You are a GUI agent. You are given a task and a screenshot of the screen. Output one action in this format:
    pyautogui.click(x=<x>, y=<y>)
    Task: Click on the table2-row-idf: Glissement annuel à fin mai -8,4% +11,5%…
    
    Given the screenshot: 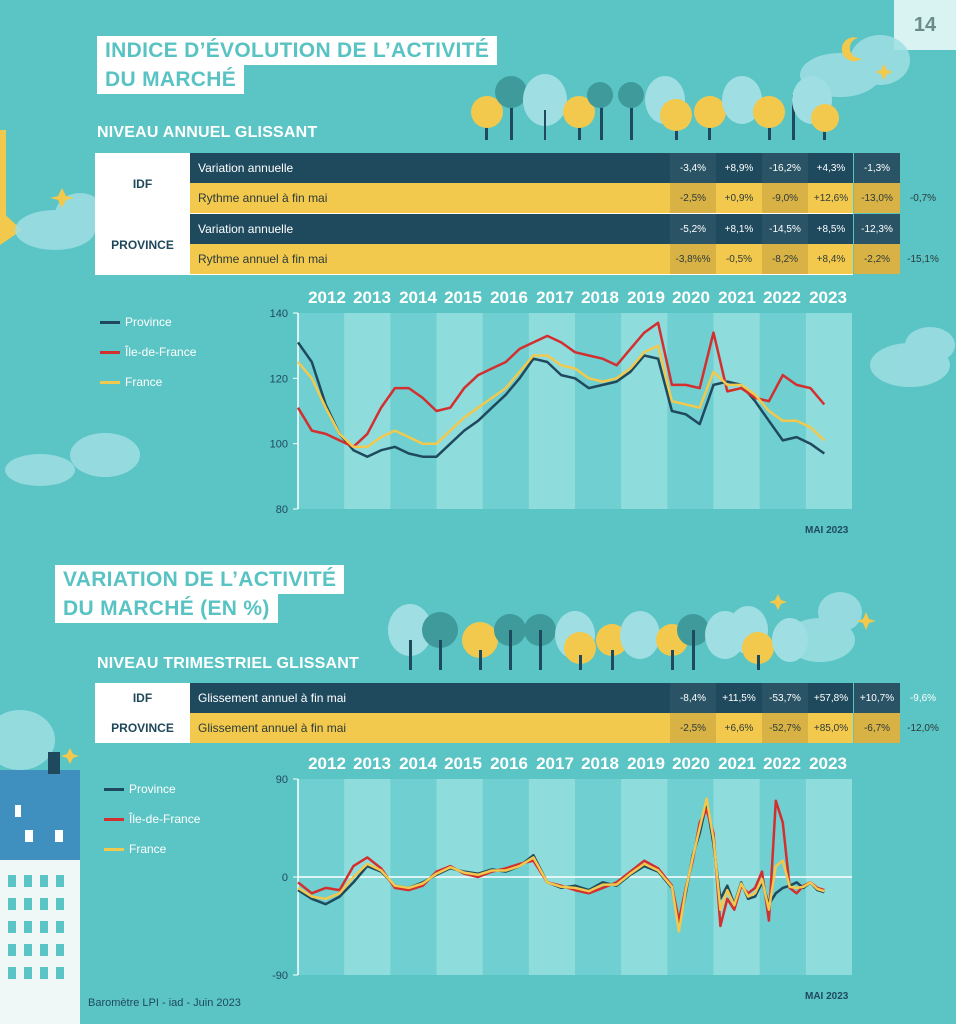 What is the action you would take?
    pyautogui.click(x=563, y=698)
    